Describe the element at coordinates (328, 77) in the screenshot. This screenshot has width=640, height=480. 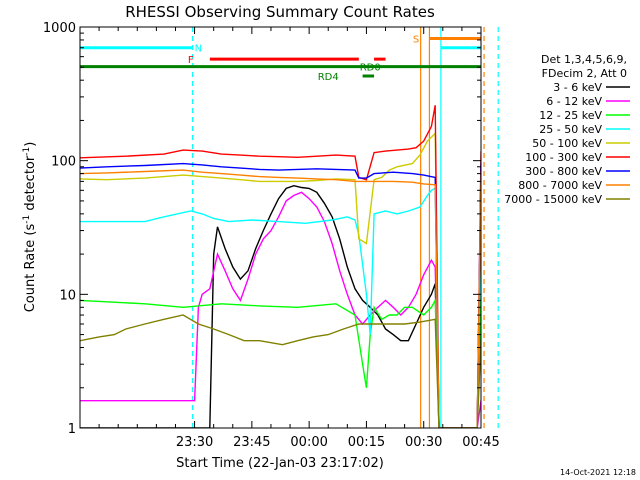
I see `flag-label: RD4` at that location.